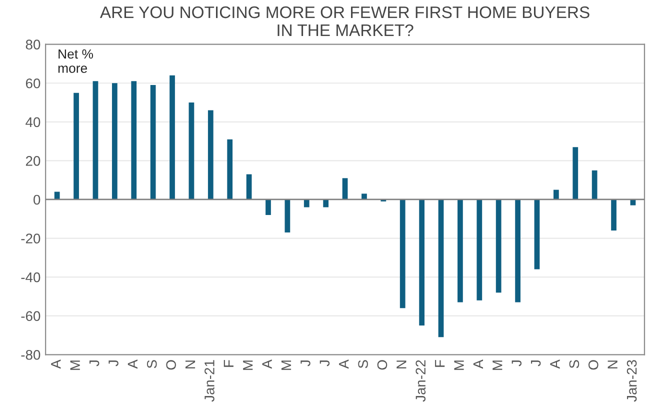 Image resolution: width=651 pixels, height=403 pixels. Describe the element at coordinates (76, 61) in the screenshot. I see `annotation: Net % more` at that location.